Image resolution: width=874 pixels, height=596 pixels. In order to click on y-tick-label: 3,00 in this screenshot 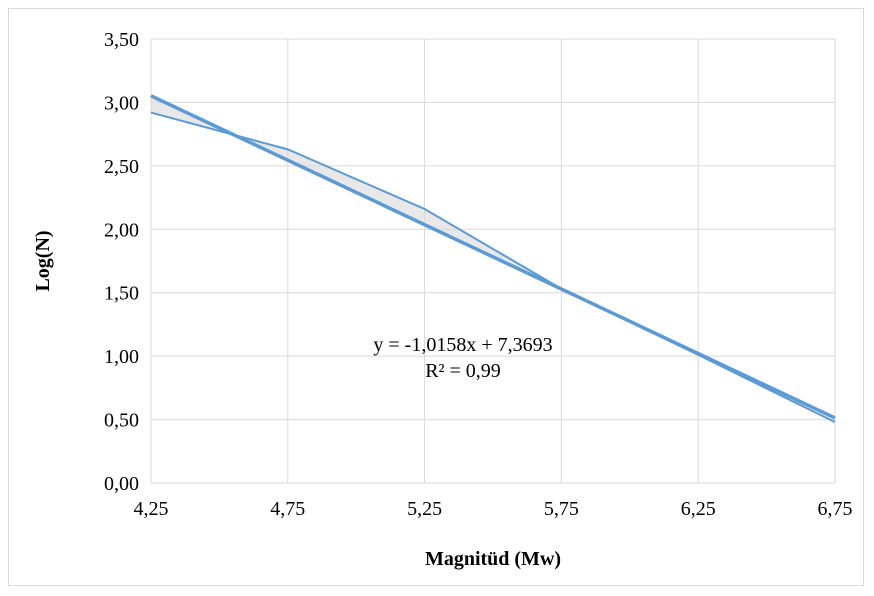, I will do `click(121, 103)`.